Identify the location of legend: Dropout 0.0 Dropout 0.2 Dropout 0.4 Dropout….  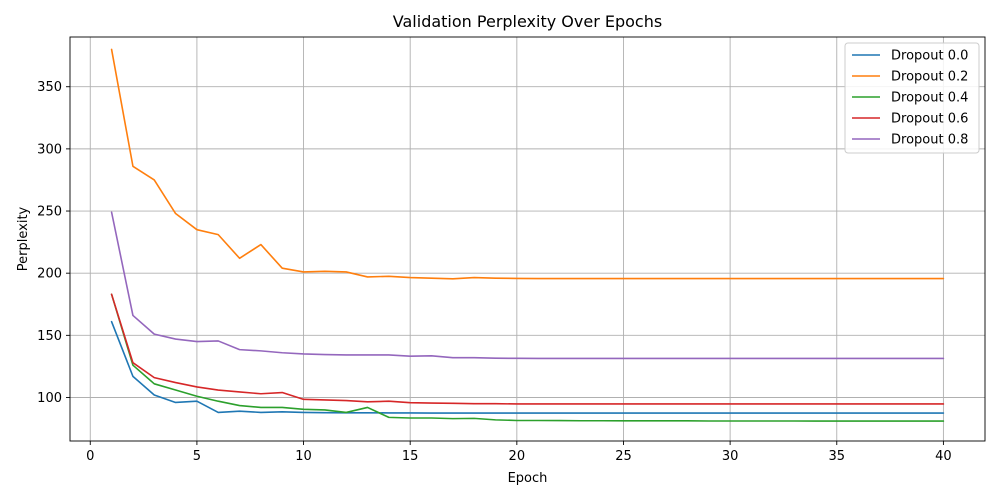
(912, 98).